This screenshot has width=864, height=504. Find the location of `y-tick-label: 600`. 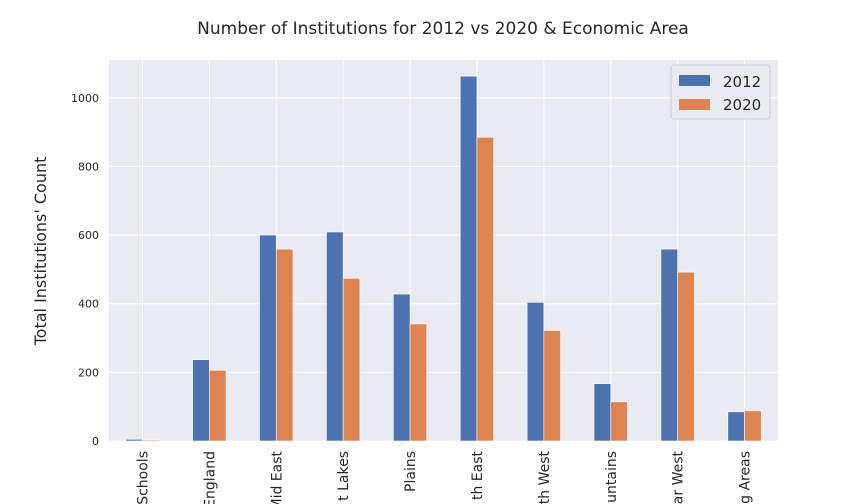

y-tick-label: 600 is located at coordinates (88, 235).